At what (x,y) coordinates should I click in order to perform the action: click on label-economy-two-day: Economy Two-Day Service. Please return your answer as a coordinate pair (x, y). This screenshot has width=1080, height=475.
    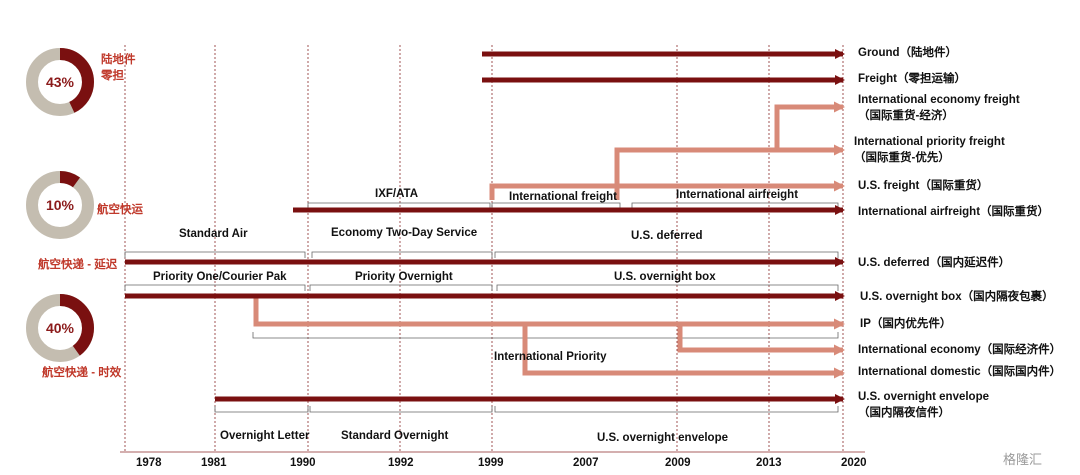
    Looking at the image, I should click on (404, 233).